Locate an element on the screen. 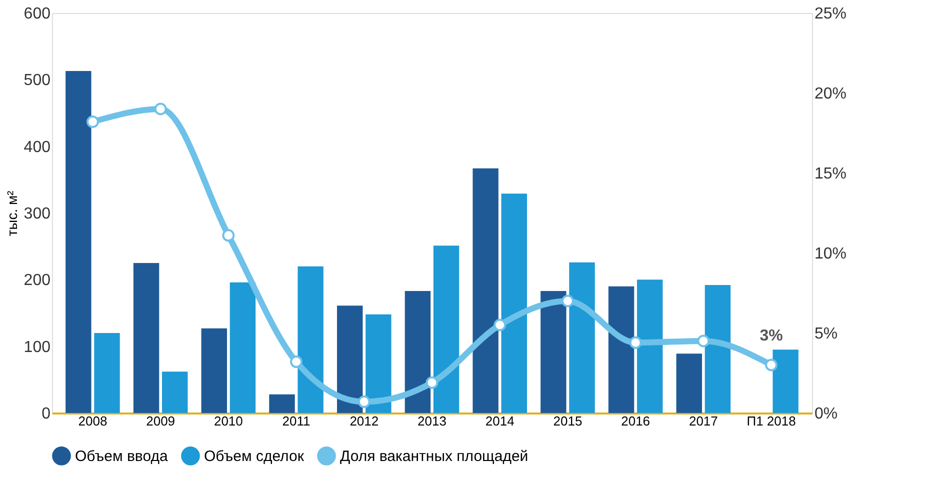 The image size is (944, 502). legend-label: Объем сделок is located at coordinates (254, 456).